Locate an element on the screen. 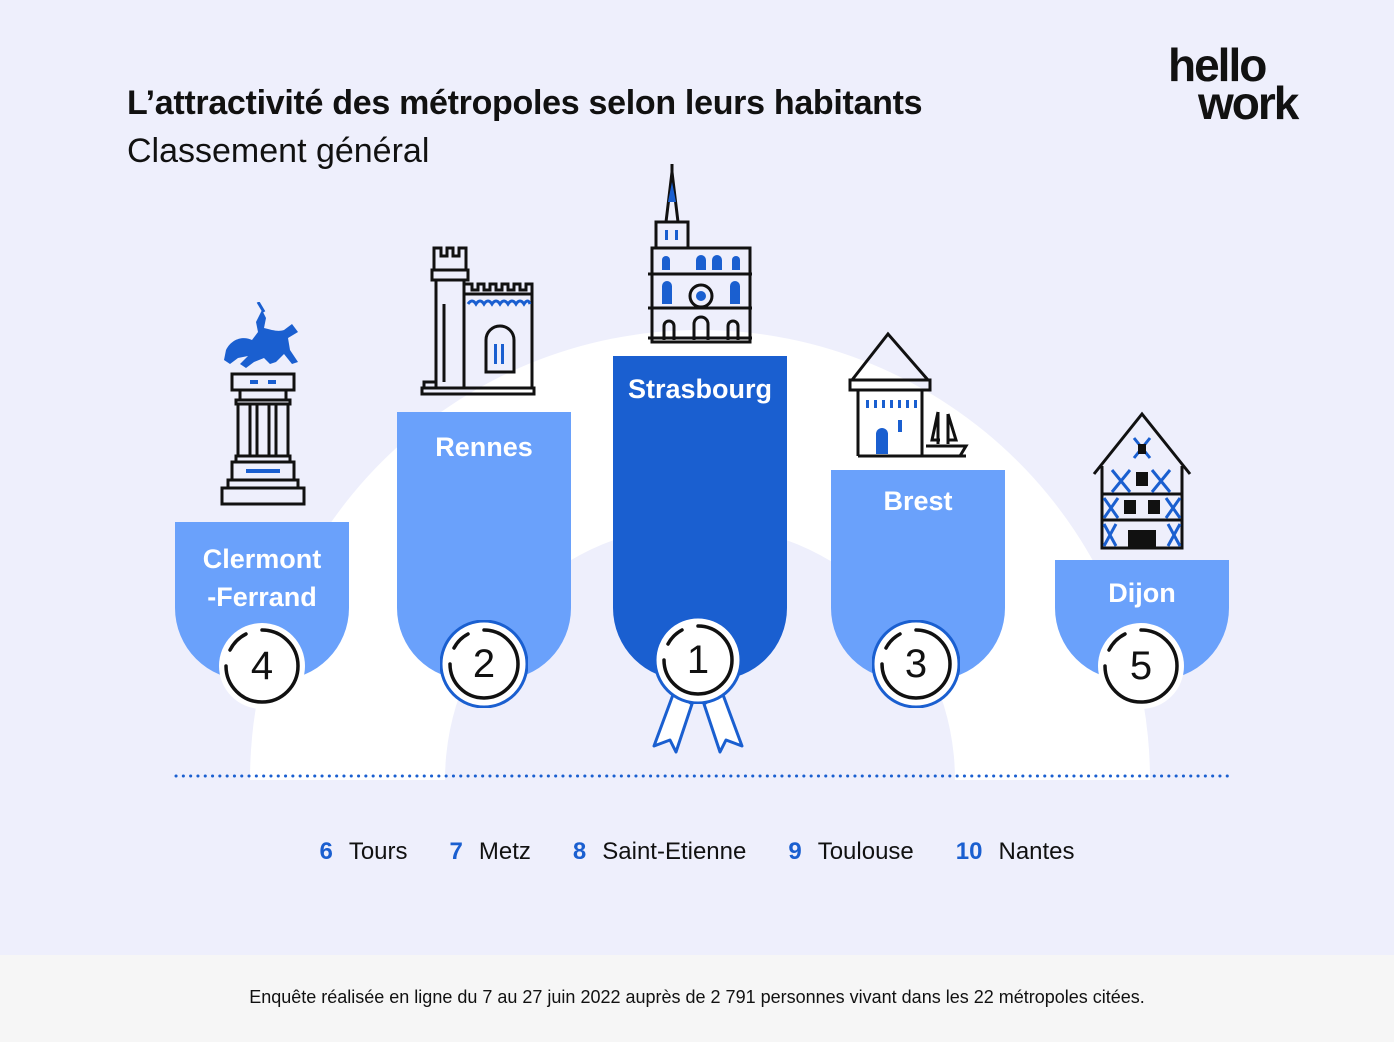 This screenshot has width=1394, height=1042. rank-number: 5 is located at coordinates (1141, 665).